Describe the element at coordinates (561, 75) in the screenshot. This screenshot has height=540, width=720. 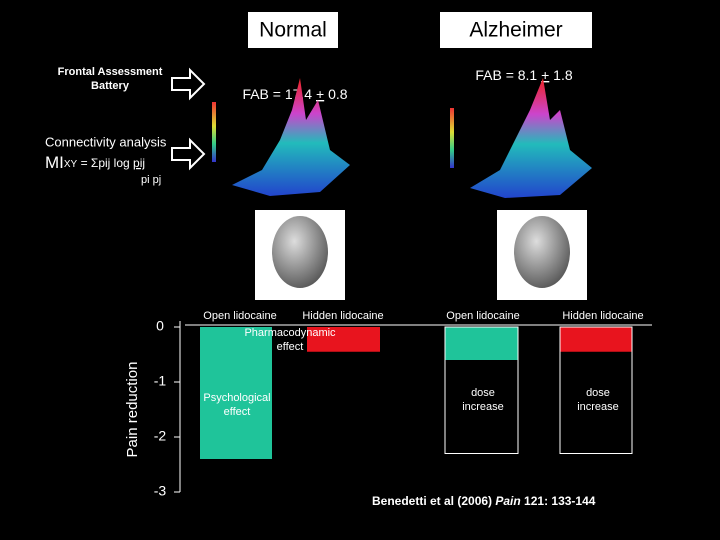
I see `fab-text: 1.8` at that location.